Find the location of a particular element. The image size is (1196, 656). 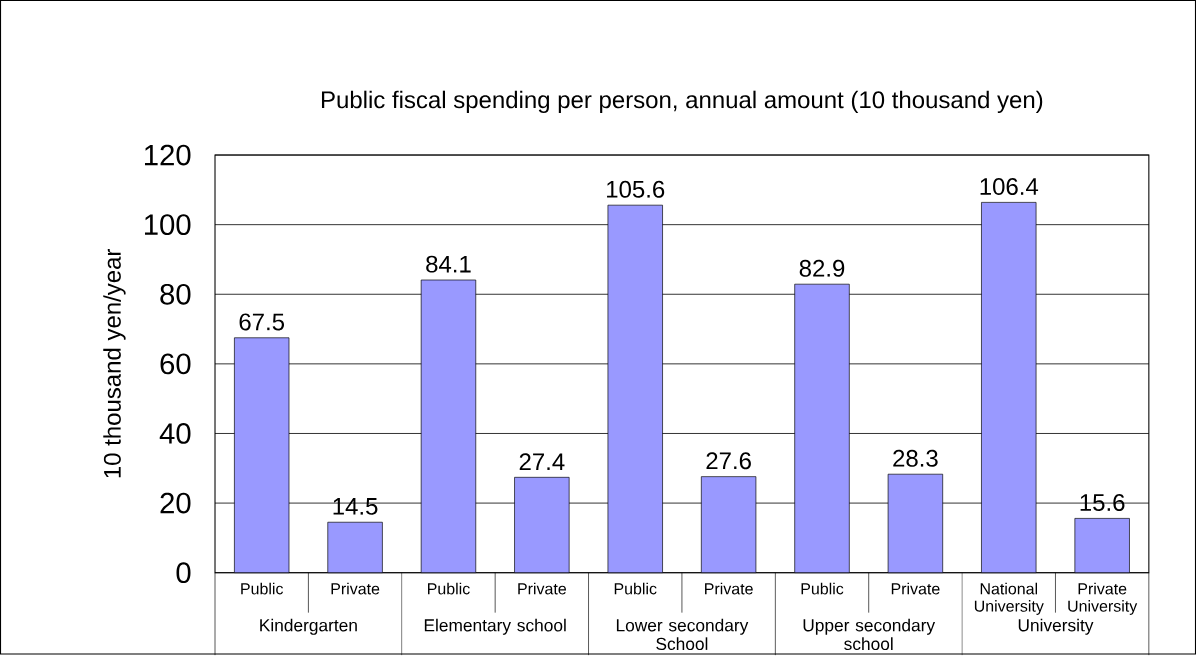

data-label: 106.4 is located at coordinates (1009, 187).